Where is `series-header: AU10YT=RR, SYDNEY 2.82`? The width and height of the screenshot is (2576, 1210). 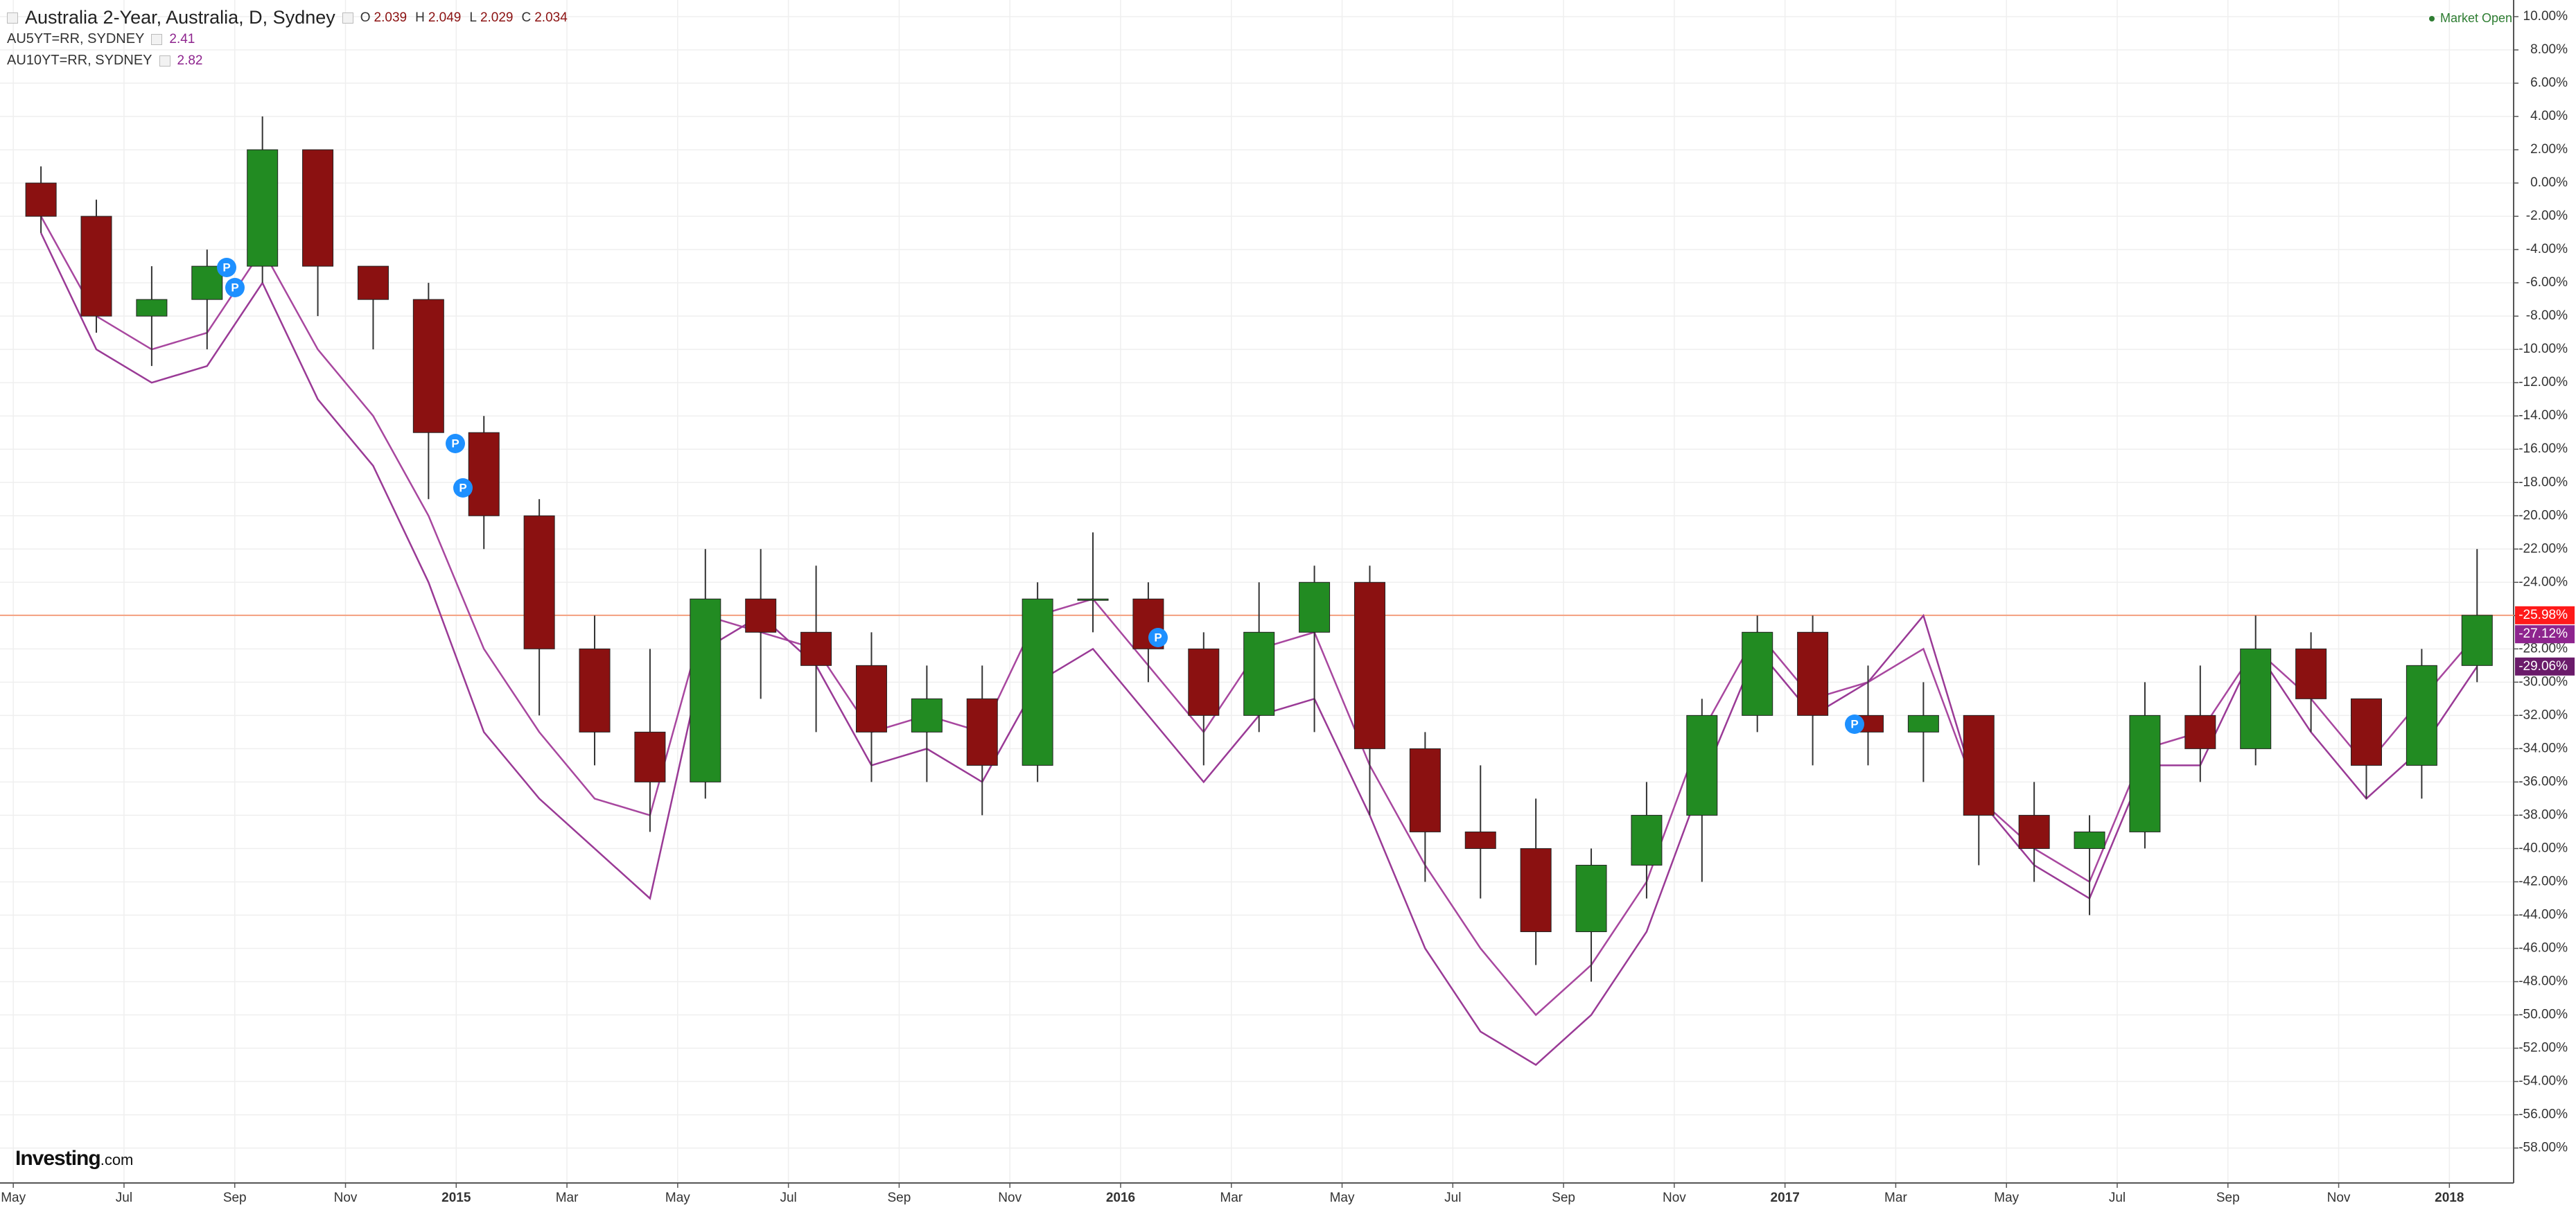 series-header: AU10YT=RR, SYDNEY 2.82 is located at coordinates (105, 61).